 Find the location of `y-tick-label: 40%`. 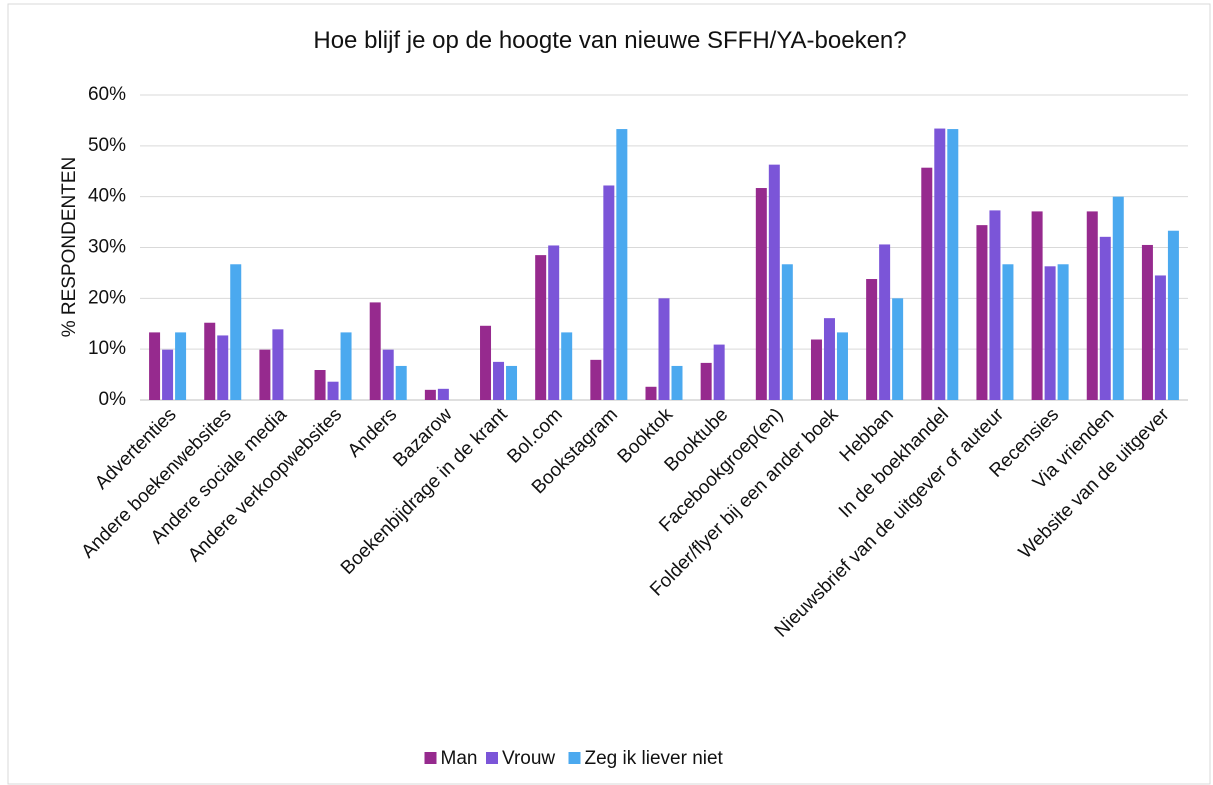

y-tick-label: 40% is located at coordinates (107, 196).